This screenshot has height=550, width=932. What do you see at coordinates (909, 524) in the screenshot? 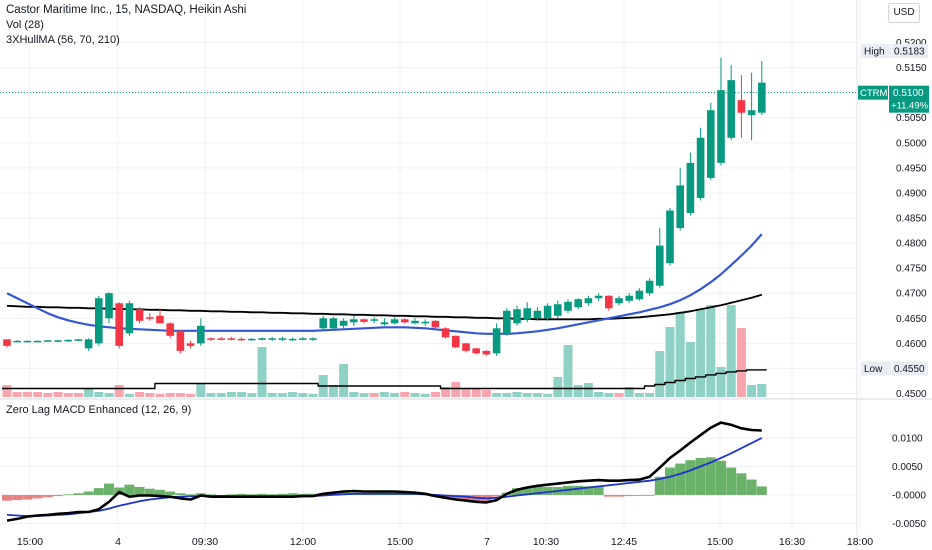
I see `macd-y-tick-label: -0.0050` at bounding box center [909, 524].